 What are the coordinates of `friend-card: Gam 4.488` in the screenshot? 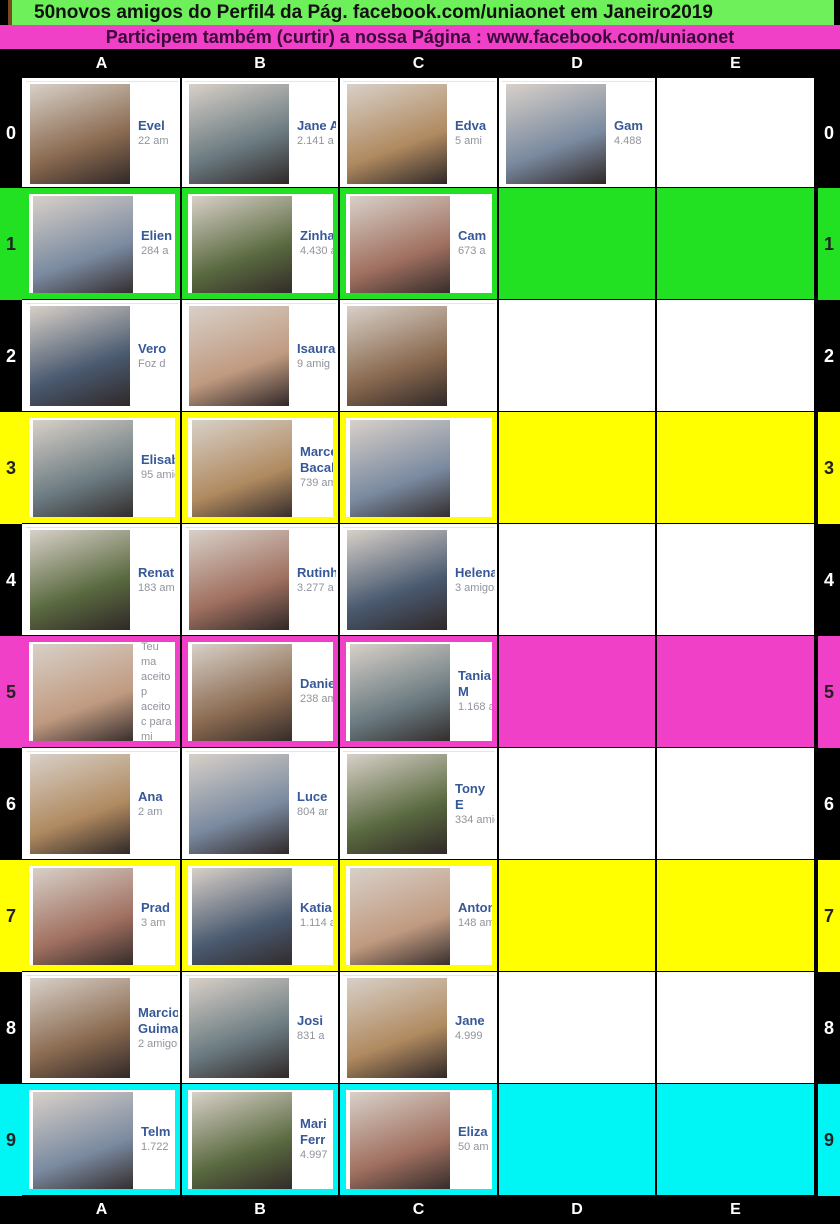 It's located at (577, 132).